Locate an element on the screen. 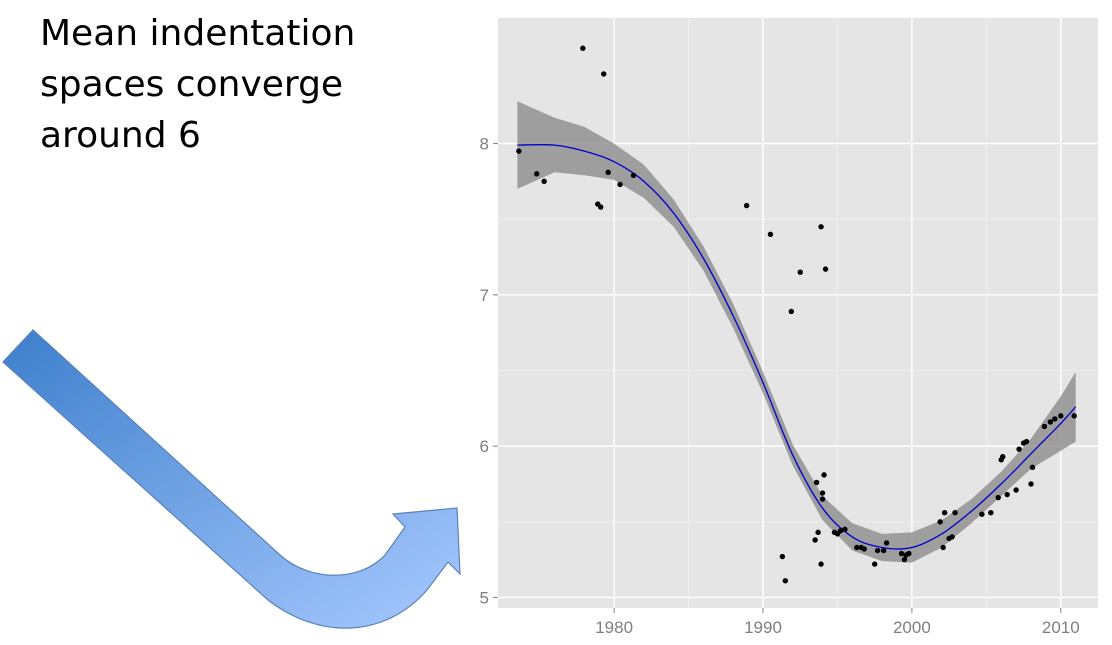 The width and height of the screenshot is (1112, 645). y-tick-label: 5 is located at coordinates (484, 597).